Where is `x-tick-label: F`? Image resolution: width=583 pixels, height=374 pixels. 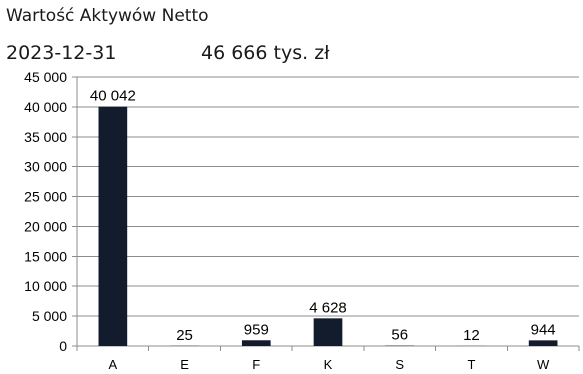 x-tick-label: F is located at coordinates (256, 364).